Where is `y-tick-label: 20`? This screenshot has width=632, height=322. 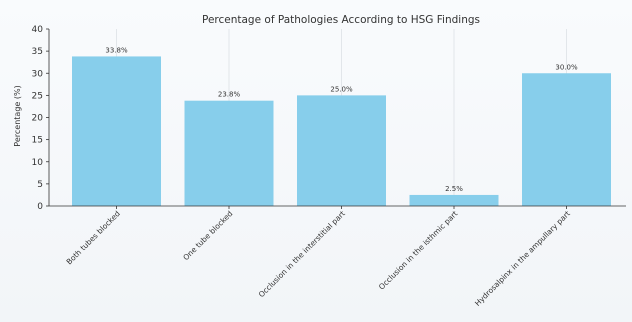
y-tick-label: 20 is located at coordinates (38, 119).